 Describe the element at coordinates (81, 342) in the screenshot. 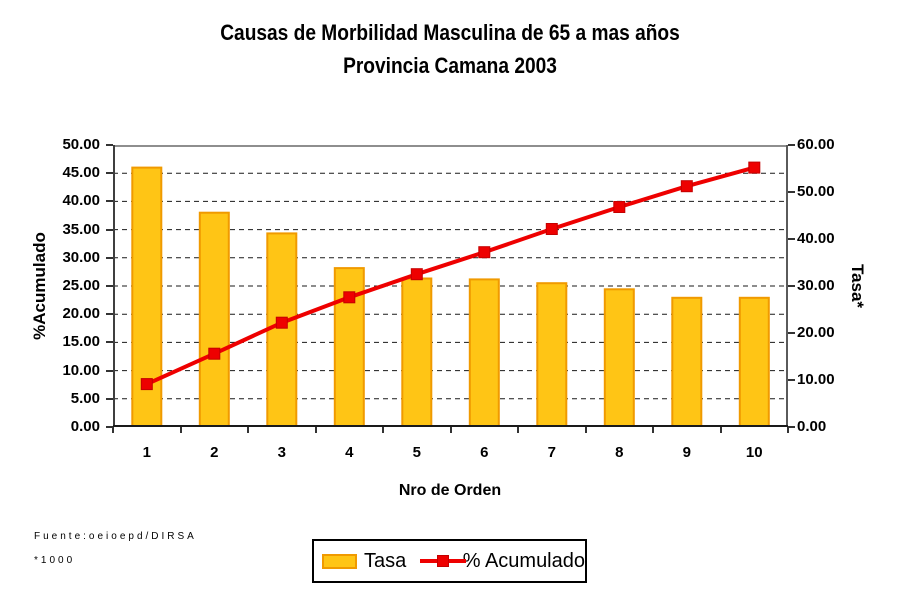

I see `left-axis-tick-label: 15.00` at that location.